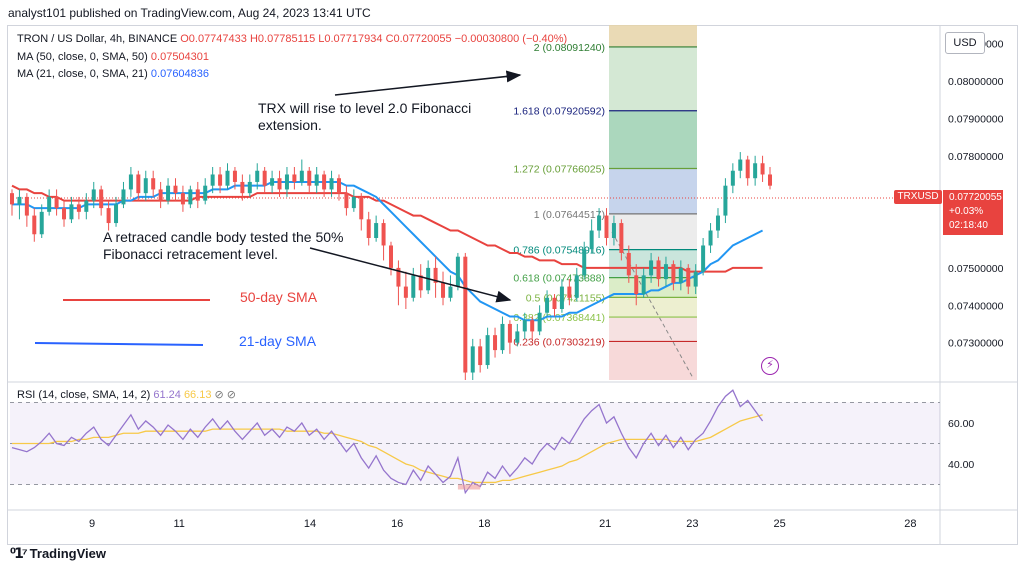  What do you see at coordinates (97, 39) in the screenshot?
I see `symbol-title: TRON / US Dollar, 4h, BINANCE` at bounding box center [97, 39].